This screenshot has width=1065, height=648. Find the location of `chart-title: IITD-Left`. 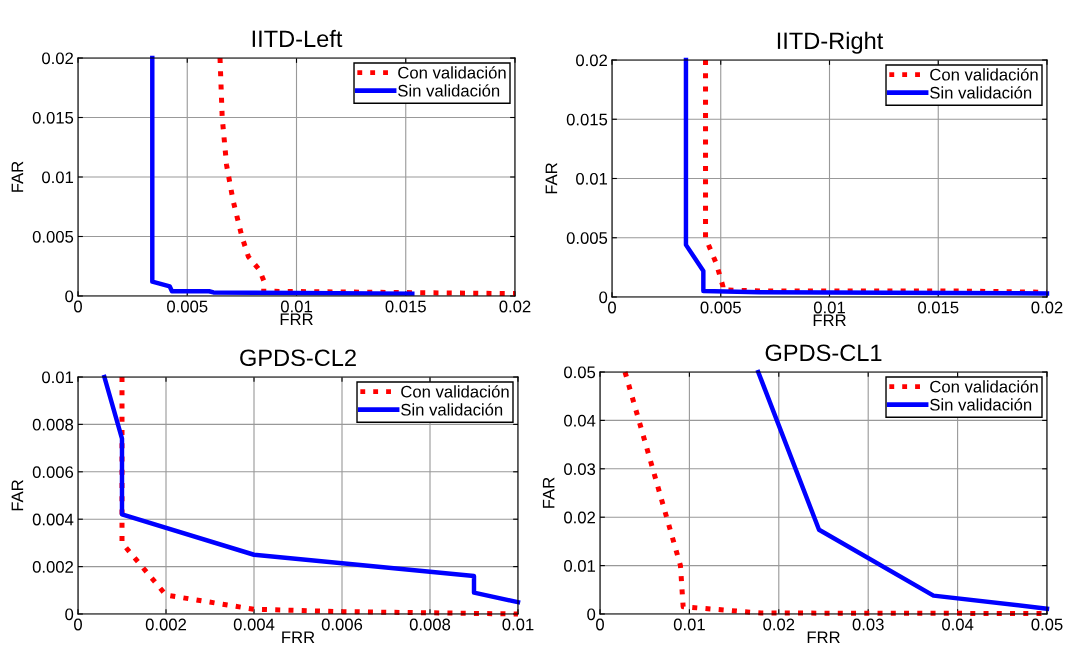

chart-title: IITD-Left is located at coordinates (297, 38).